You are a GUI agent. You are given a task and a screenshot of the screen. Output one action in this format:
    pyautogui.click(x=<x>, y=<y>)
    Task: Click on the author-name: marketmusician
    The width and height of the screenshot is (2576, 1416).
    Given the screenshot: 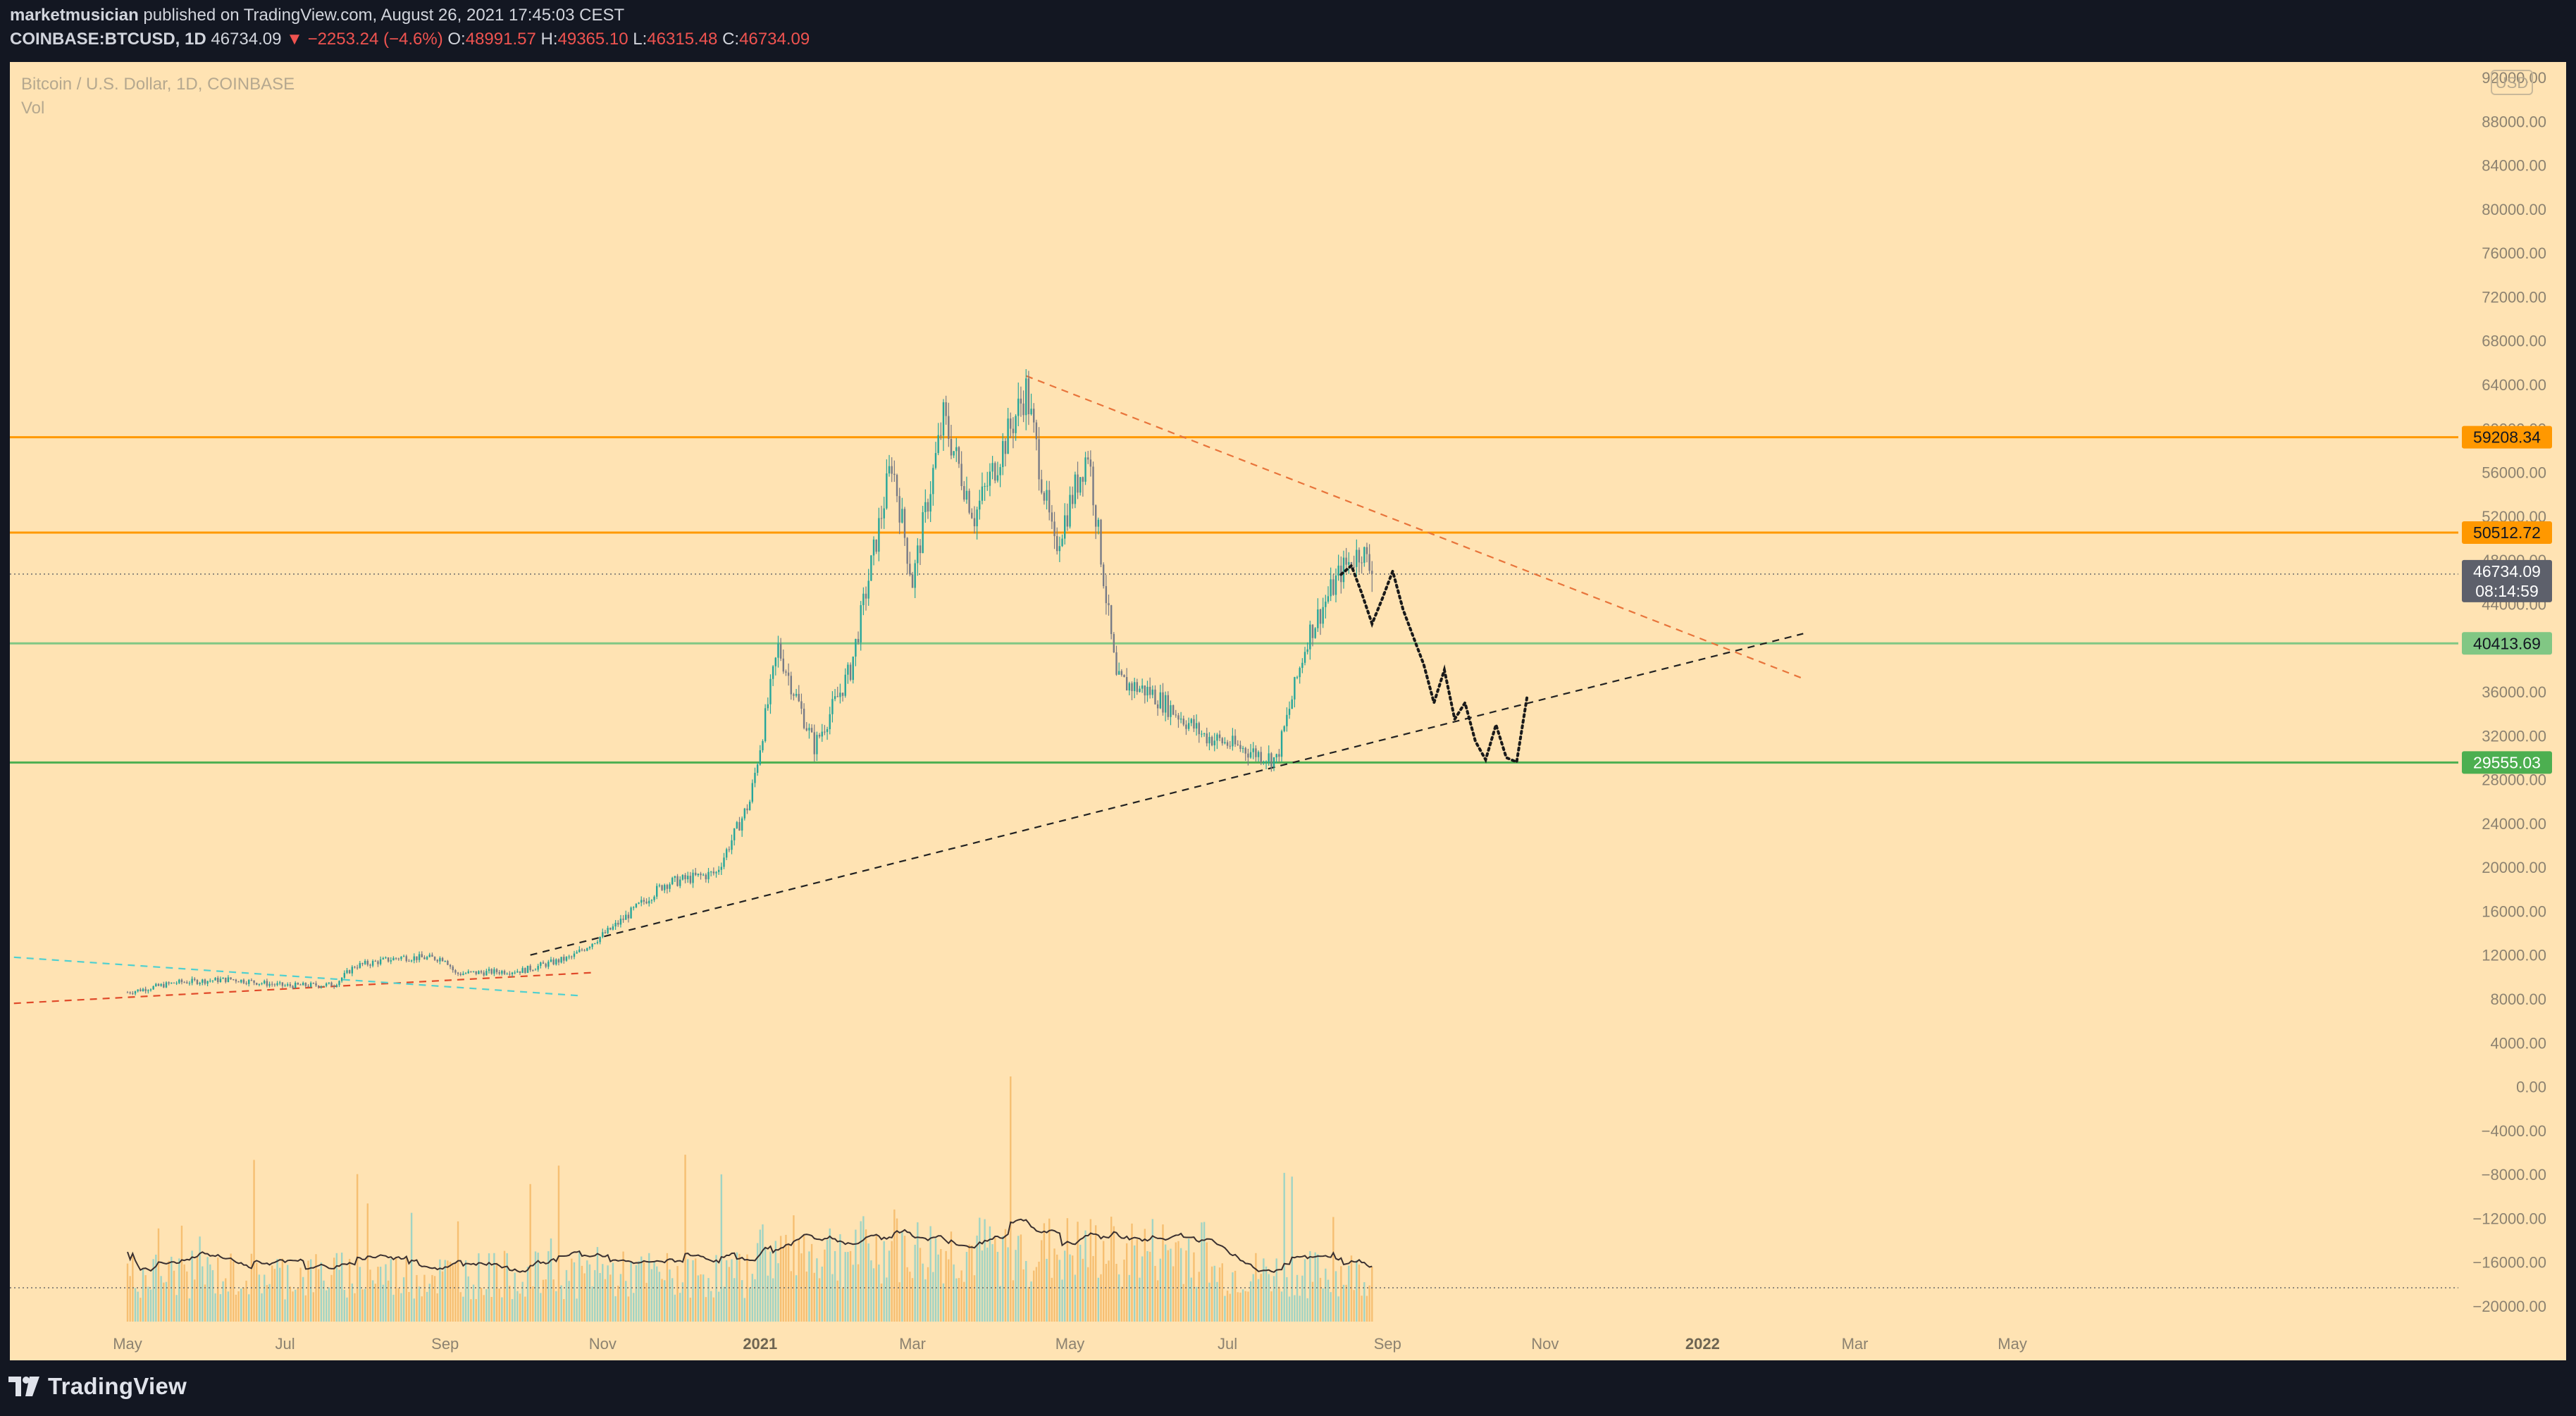 What is the action you would take?
    pyautogui.click(x=74, y=15)
    